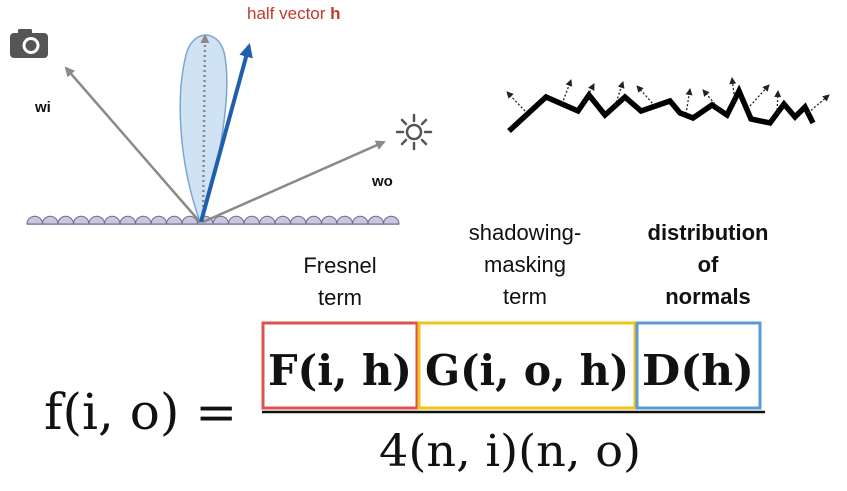  What do you see at coordinates (335, 13) in the screenshot?
I see `half-vector-symbol: h` at bounding box center [335, 13].